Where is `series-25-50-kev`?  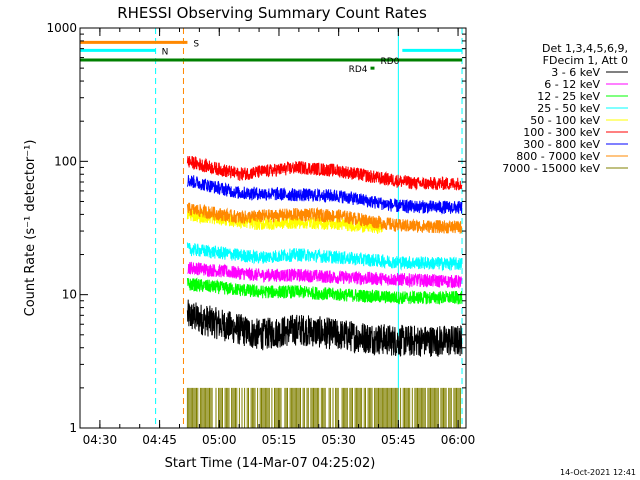
series-25-50-kev is located at coordinates (324, 257).